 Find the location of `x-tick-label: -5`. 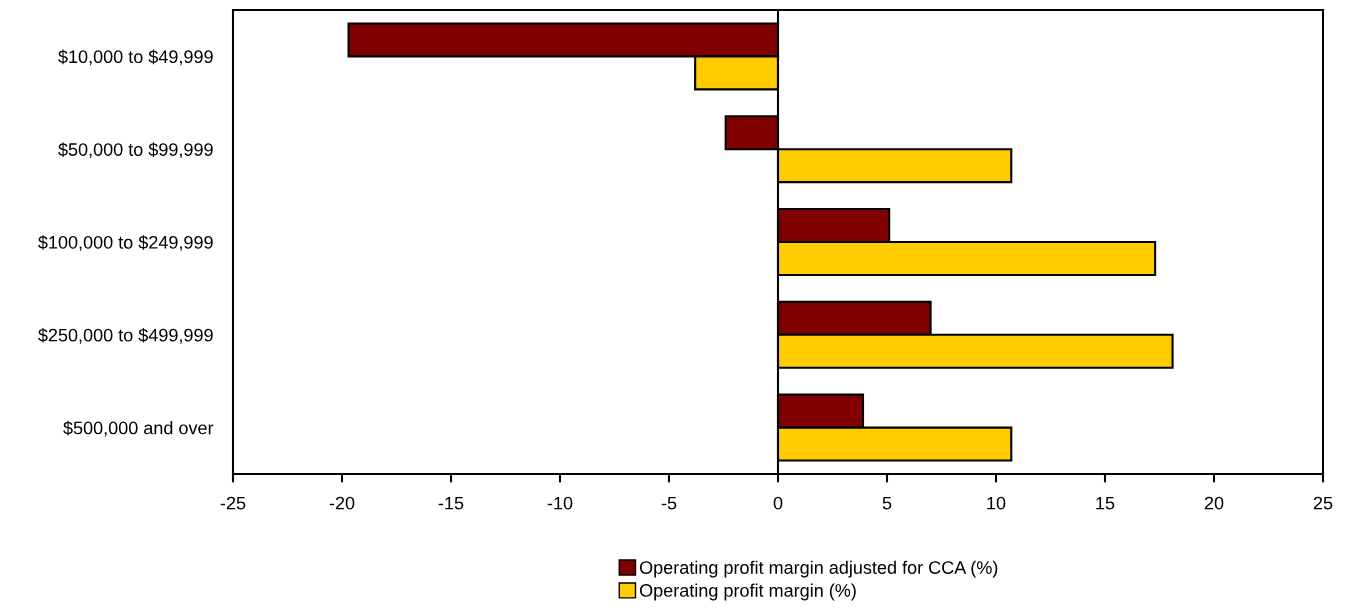

x-tick-label: -5 is located at coordinates (669, 503).